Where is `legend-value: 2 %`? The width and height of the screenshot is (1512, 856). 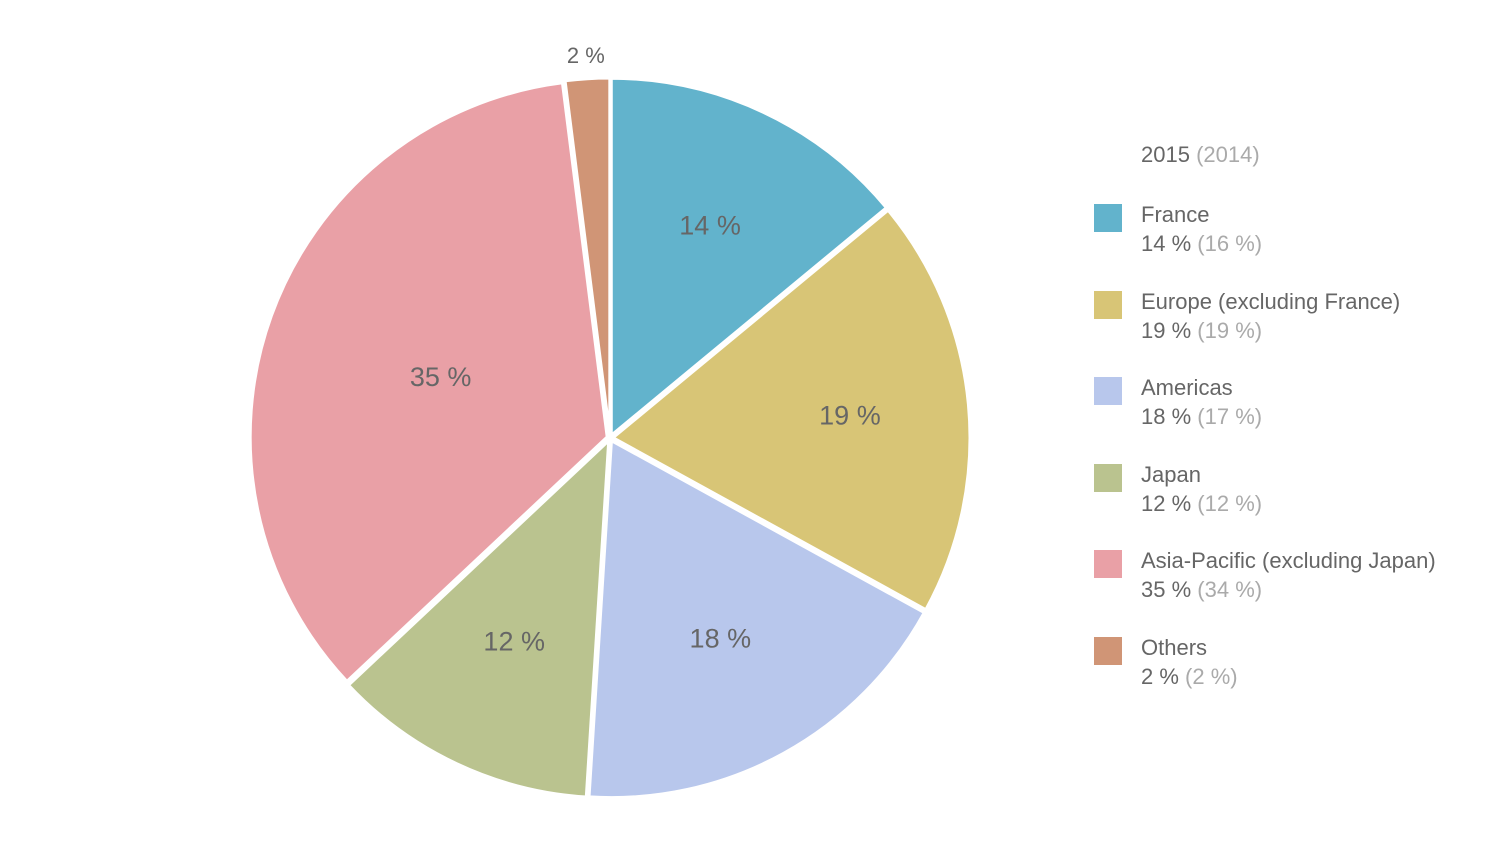 legend-value: 2 % is located at coordinates (1160, 676).